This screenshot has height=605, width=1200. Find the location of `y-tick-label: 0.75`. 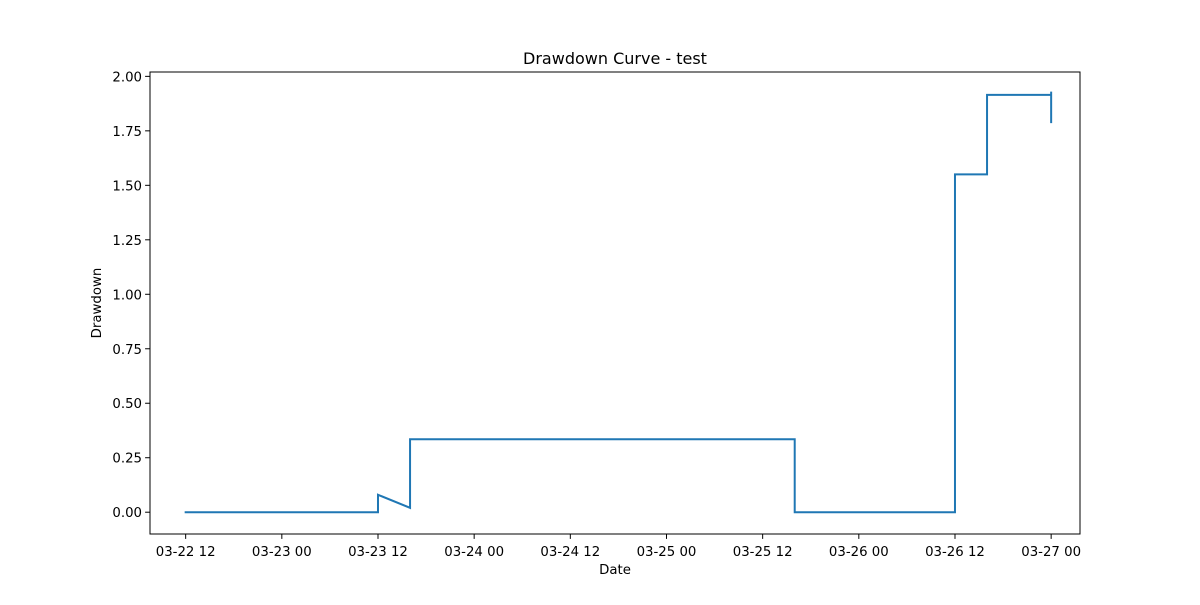

y-tick-label: 0.75 is located at coordinates (127, 350).